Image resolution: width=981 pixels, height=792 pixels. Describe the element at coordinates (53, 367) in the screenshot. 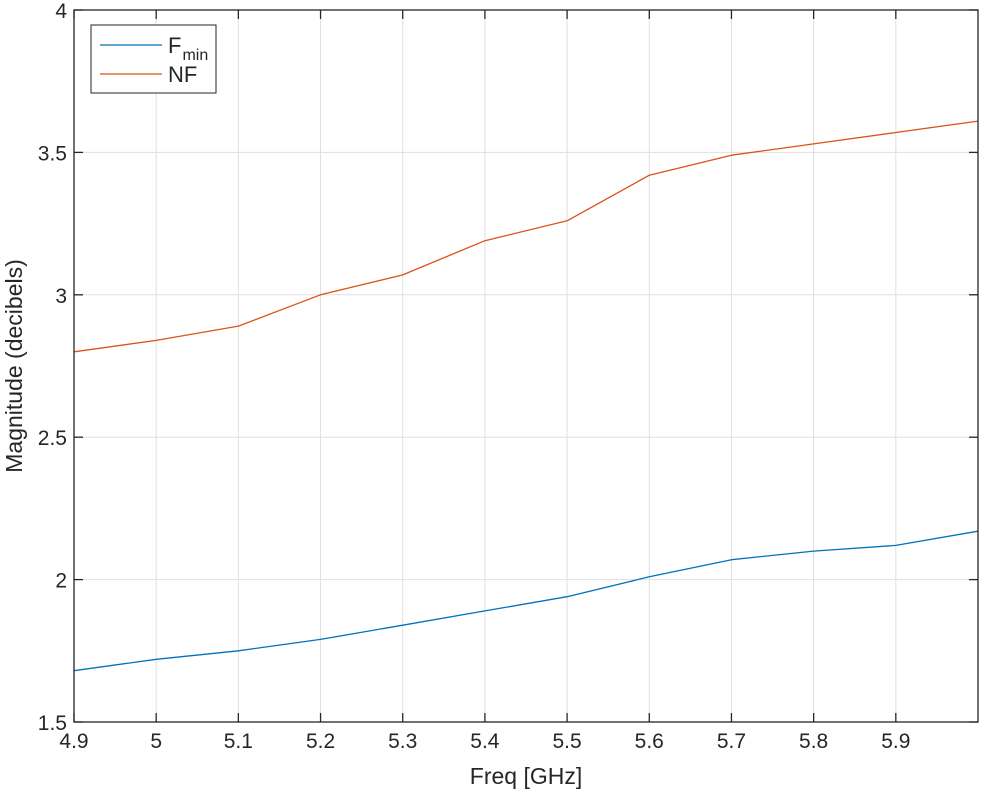

I see `y-tick-labels: 1.5 2 2.5 3 3.5 4` at that location.